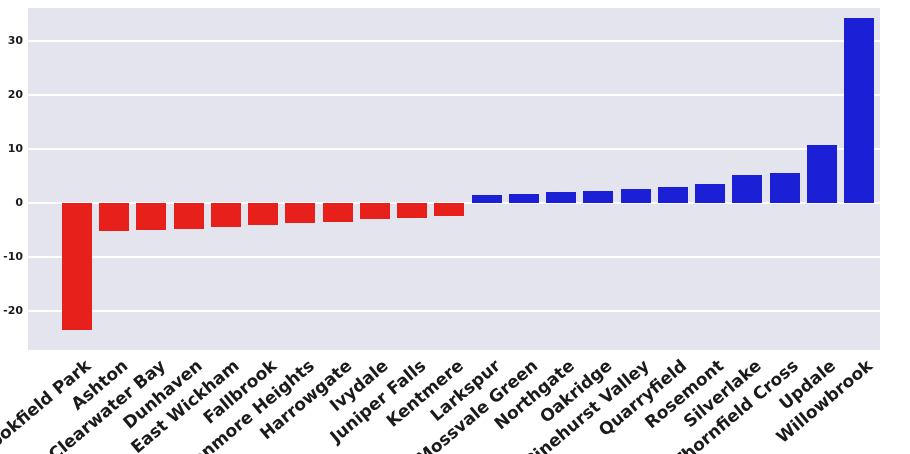  What do you see at coordinates (15, 95) in the screenshot?
I see `y-tick-label: 20` at bounding box center [15, 95].